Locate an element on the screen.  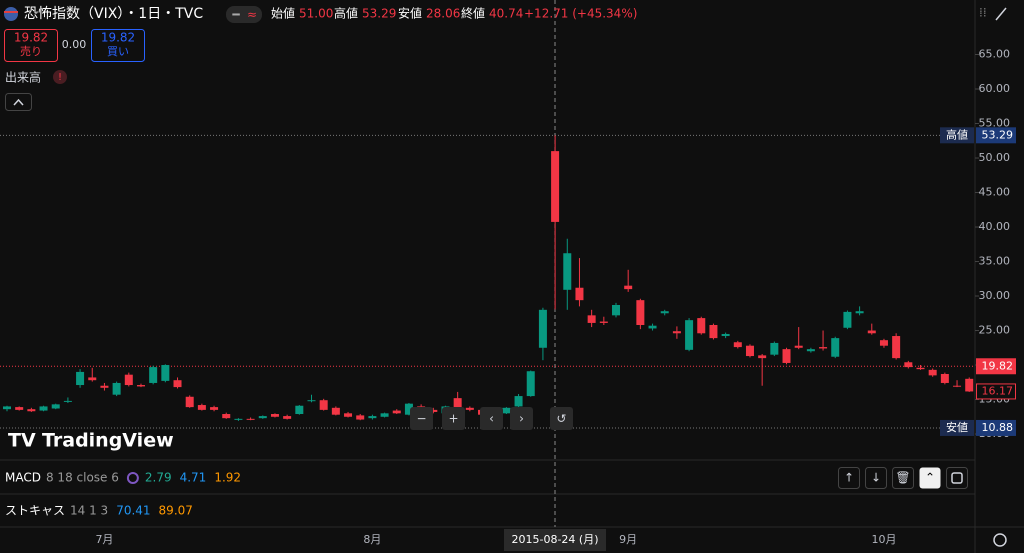
buy-price: 19.82 is located at coordinates (118, 38).